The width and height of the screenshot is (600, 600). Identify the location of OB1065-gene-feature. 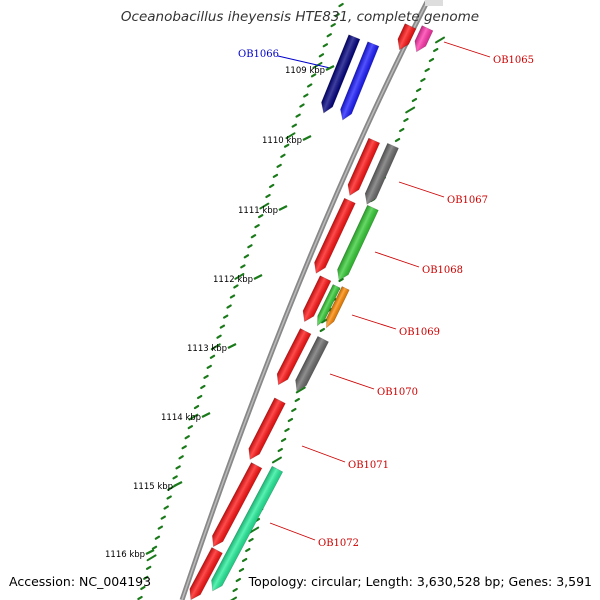
(424, 39).